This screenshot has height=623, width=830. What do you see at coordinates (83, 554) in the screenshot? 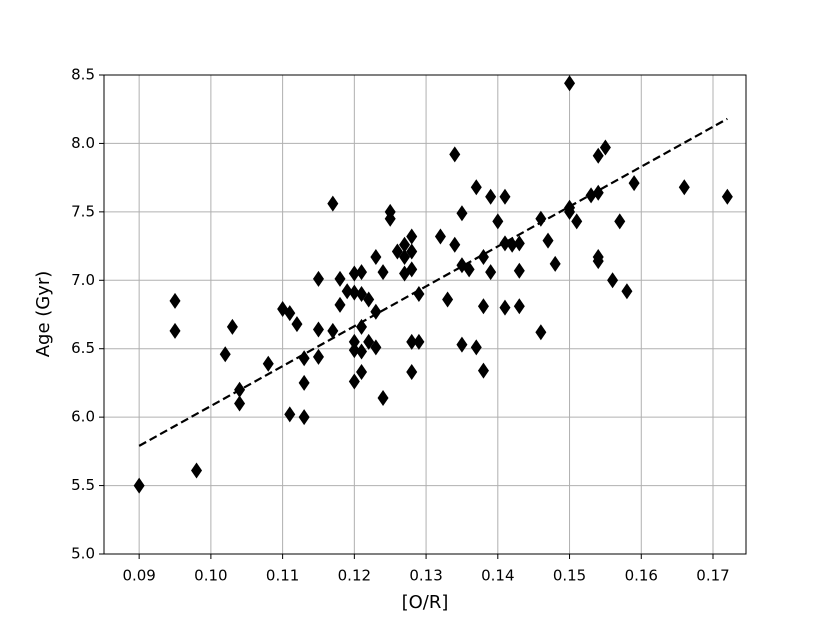
I see `y-tick-label: 5.0` at bounding box center [83, 554].